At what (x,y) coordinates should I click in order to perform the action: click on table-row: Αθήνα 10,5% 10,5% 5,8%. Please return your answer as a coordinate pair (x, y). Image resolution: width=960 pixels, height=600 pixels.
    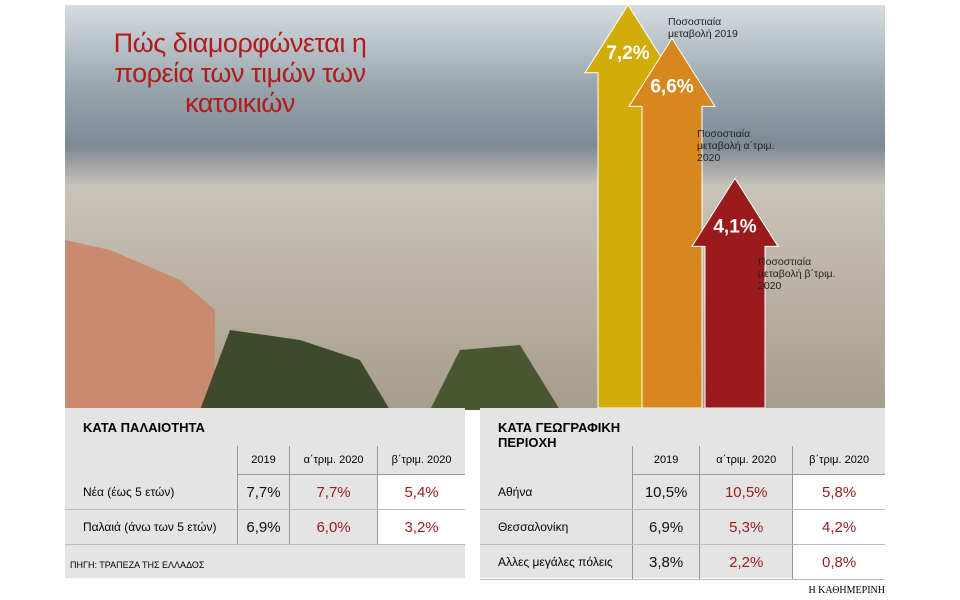
    Looking at the image, I should click on (682, 492).